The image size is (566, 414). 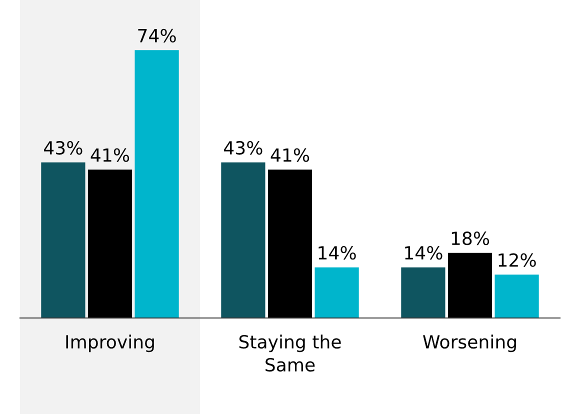 I want to click on data-label: 74%, so click(x=157, y=35).